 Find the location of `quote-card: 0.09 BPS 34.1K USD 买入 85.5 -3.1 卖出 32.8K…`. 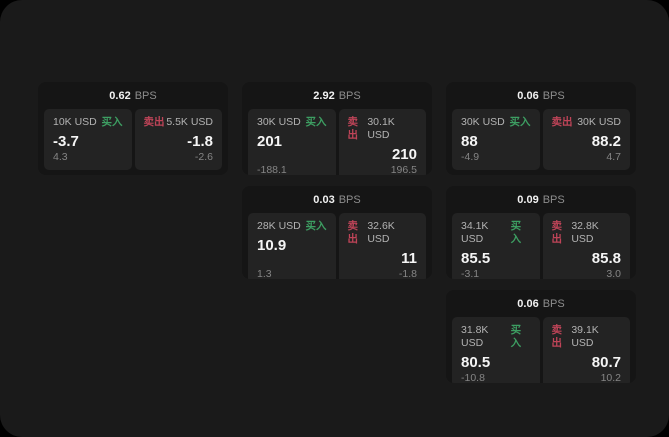

quote-card: 0.09 BPS 34.1K USD 买入 85.5 -3.1 卖出 32.8K… is located at coordinates (541, 232).